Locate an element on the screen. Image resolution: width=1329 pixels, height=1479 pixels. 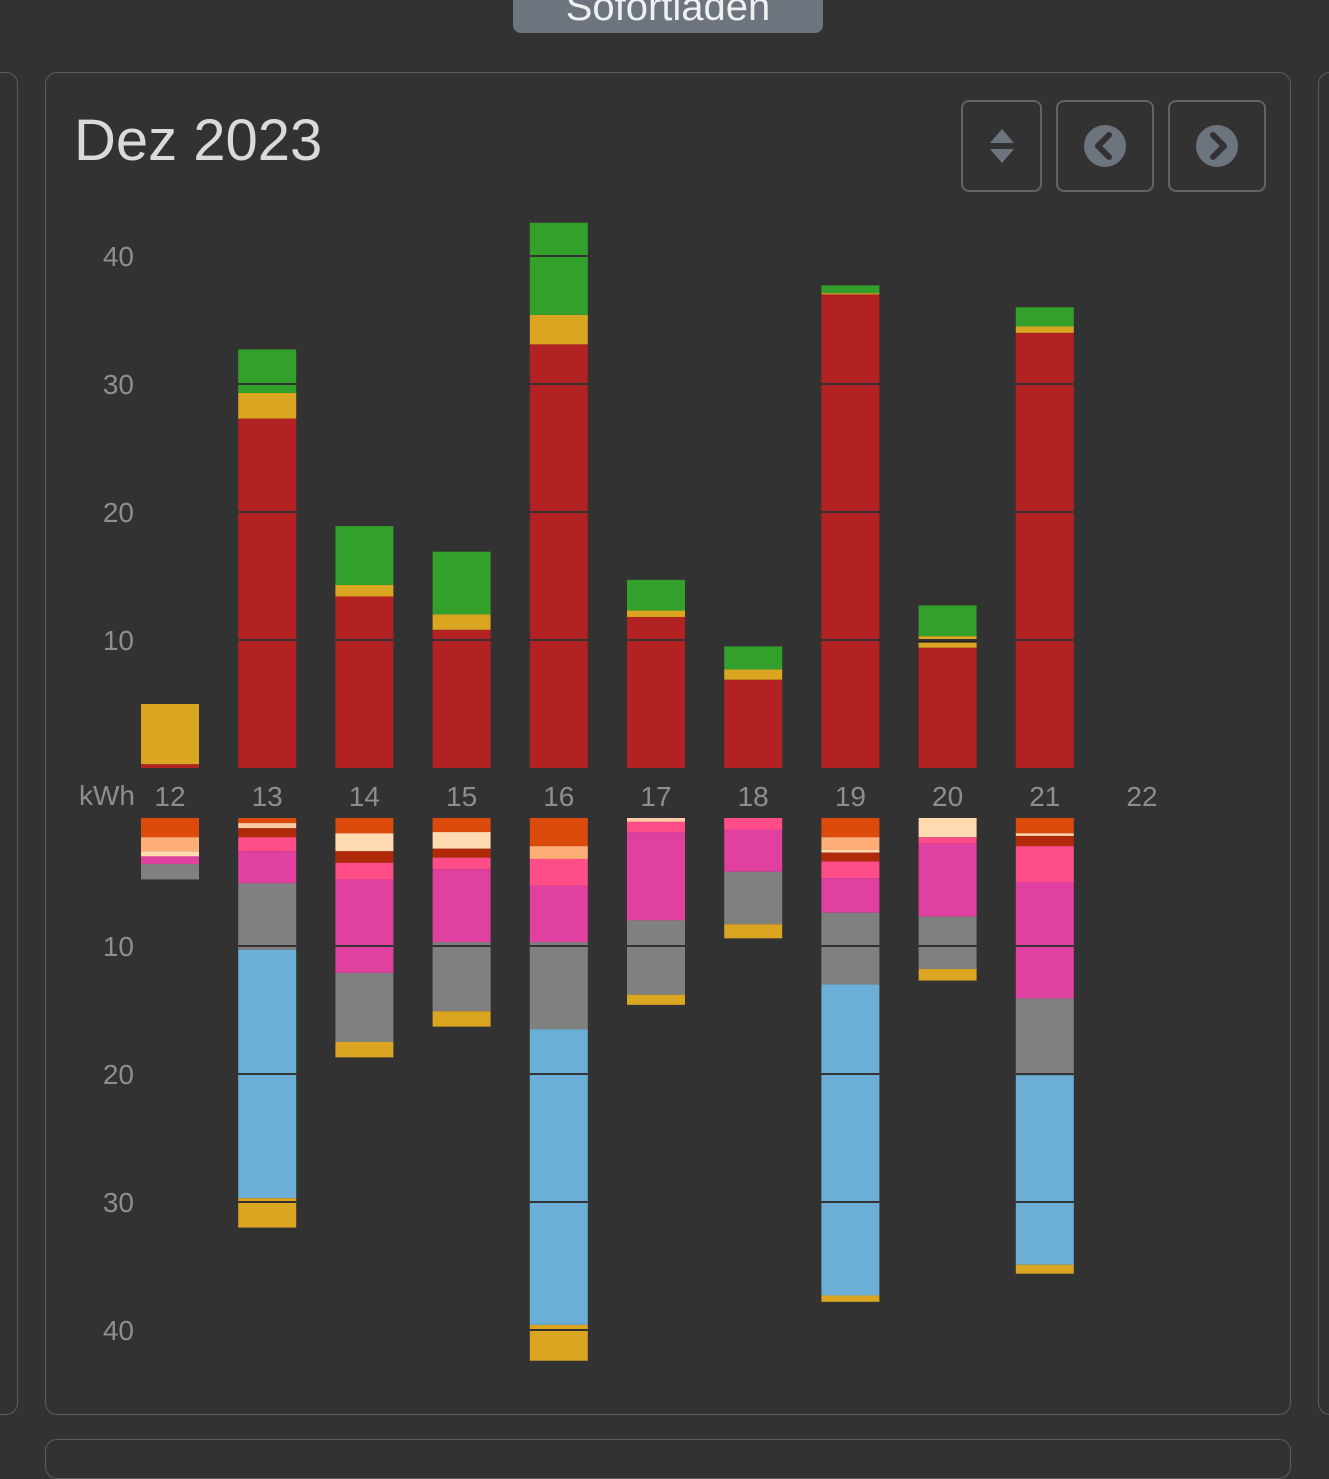
chevron-right-circle-icon is located at coordinates (1217, 146).